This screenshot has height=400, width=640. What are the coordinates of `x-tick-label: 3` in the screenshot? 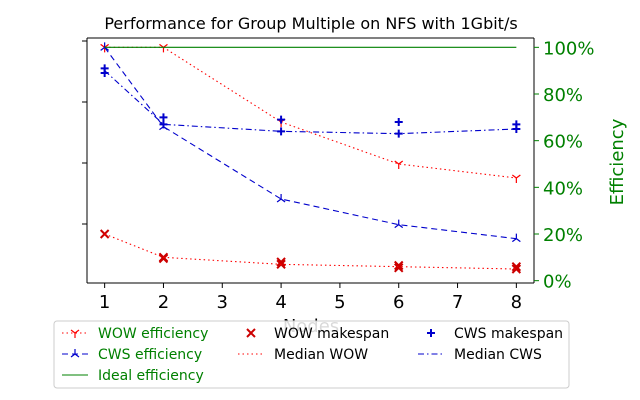 It's located at (222, 302).